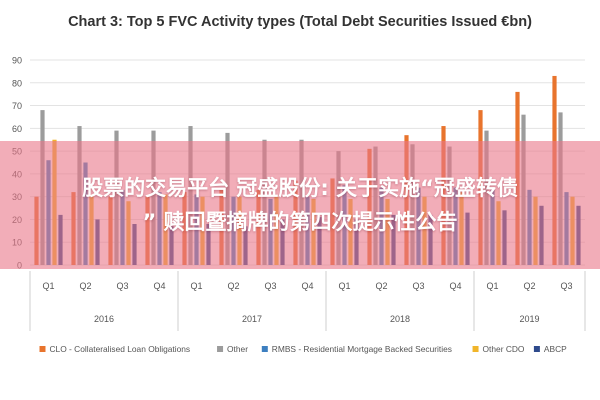 The width and height of the screenshot is (600, 400). Describe the element at coordinates (237, 349) in the screenshot. I see `legend-label: Other` at that location.